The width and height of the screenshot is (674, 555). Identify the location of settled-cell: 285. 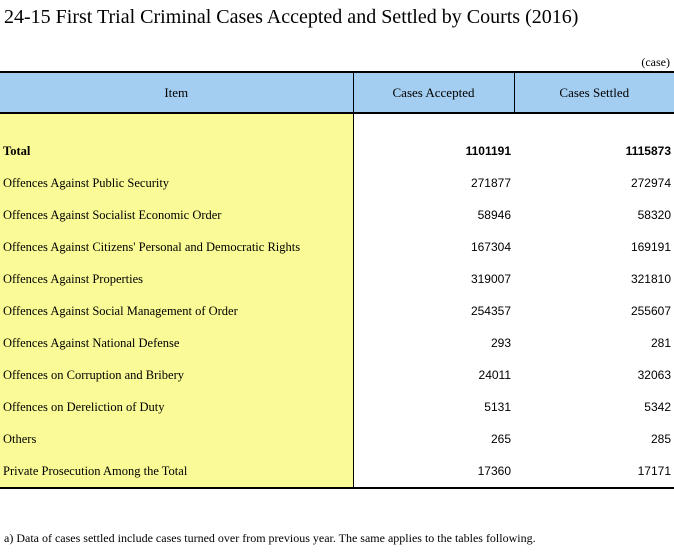
(660, 439).